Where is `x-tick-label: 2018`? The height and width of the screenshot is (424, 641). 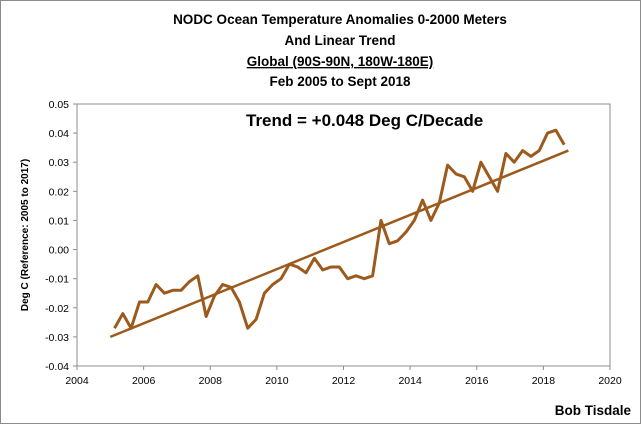 x-tick-label: 2018 is located at coordinates (544, 381).